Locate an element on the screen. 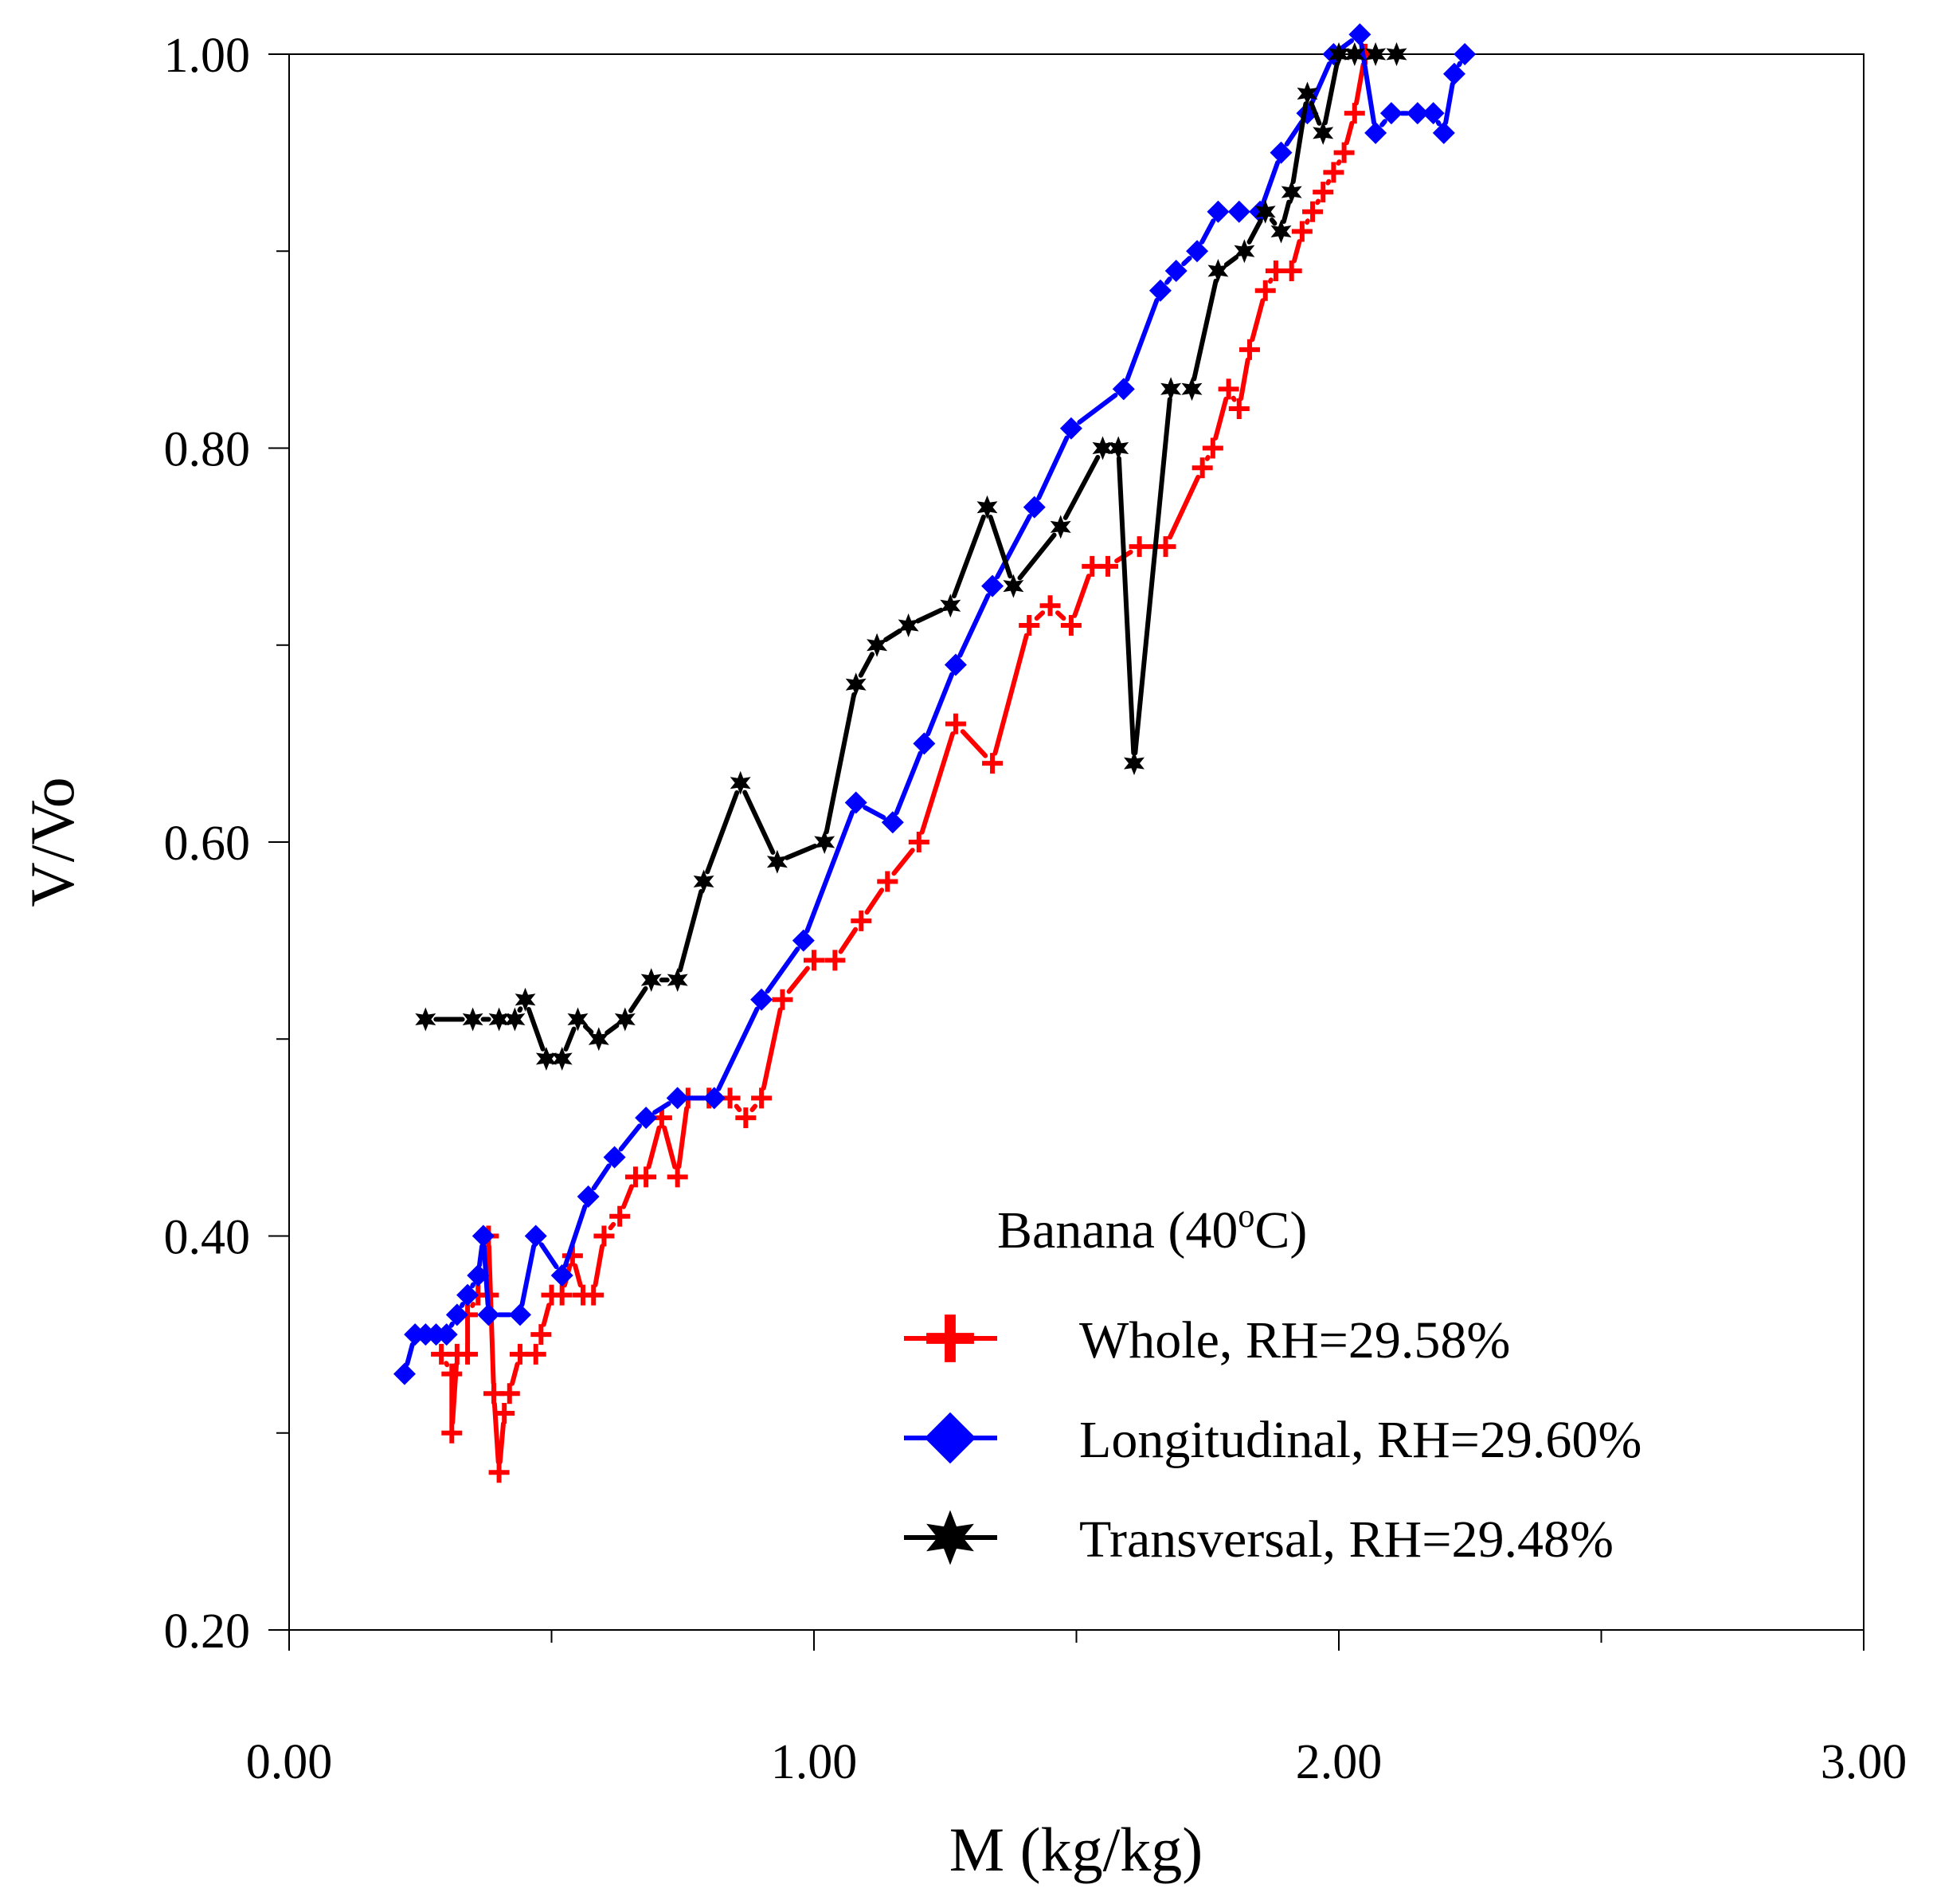 This screenshot has height=1904, width=1933. y-tick-label: 1.00 is located at coordinates (208, 56).